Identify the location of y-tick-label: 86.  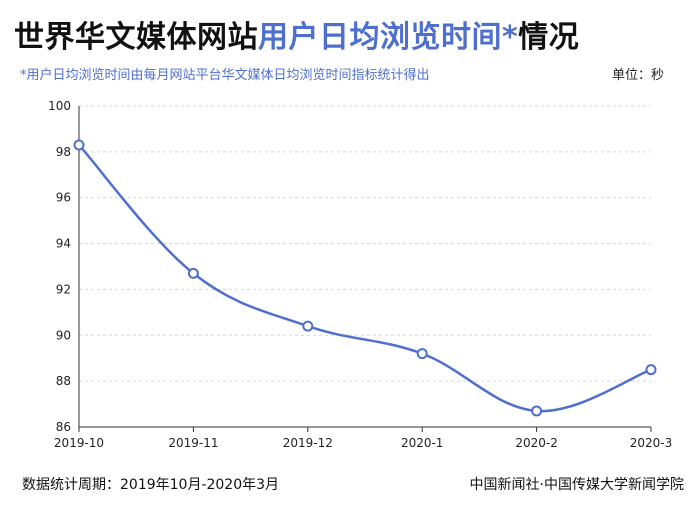
(63, 427).